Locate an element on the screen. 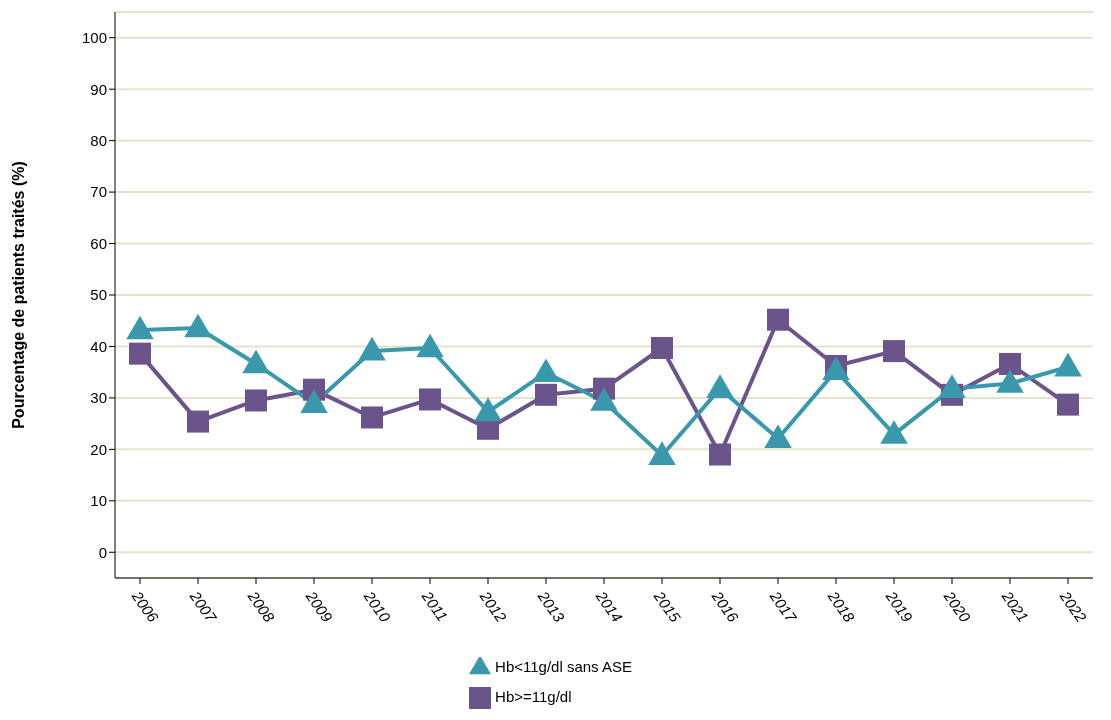 The width and height of the screenshot is (1111, 720). legend-label: Hb<11g/dl sans ASE is located at coordinates (563, 666).